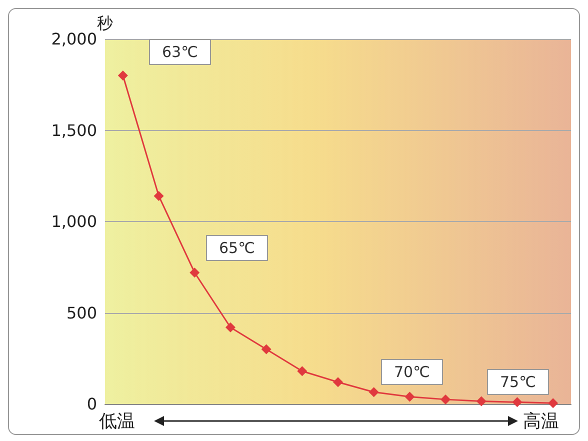 This screenshot has width=588, height=441. What do you see at coordinates (237, 248) in the screenshot?
I see `annotation: 65℃` at bounding box center [237, 248].